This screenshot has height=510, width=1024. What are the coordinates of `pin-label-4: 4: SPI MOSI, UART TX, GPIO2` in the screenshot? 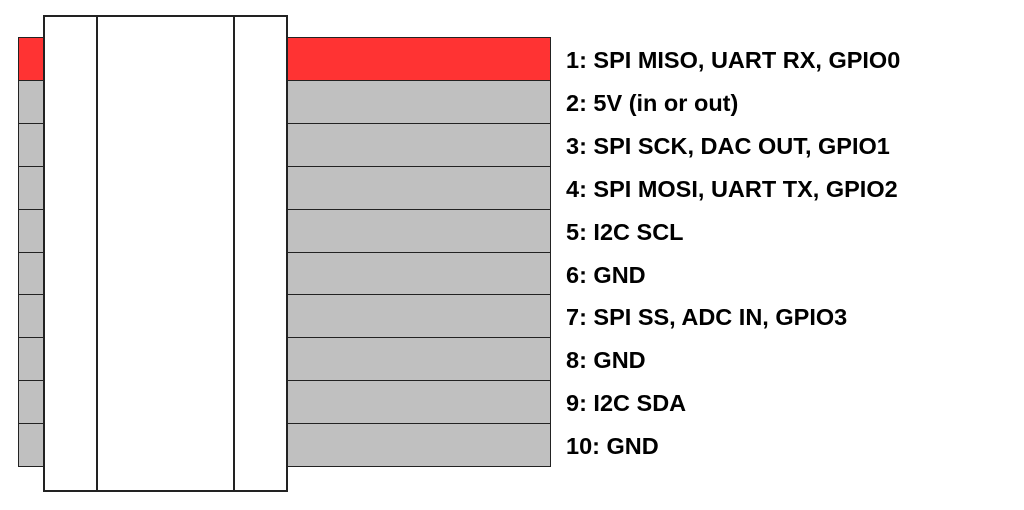 It's located at (732, 188).